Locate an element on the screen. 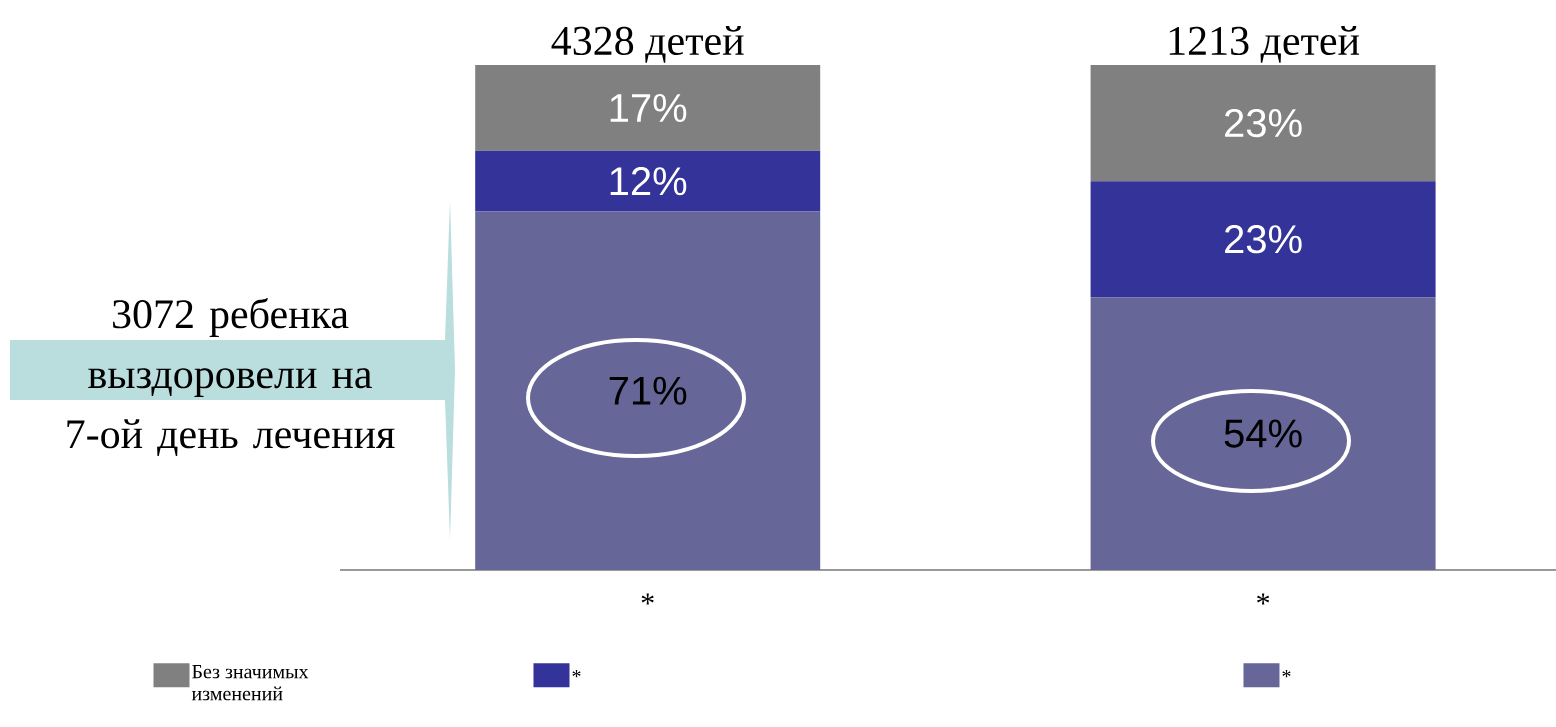  data-label: 17% is located at coordinates (648, 107).